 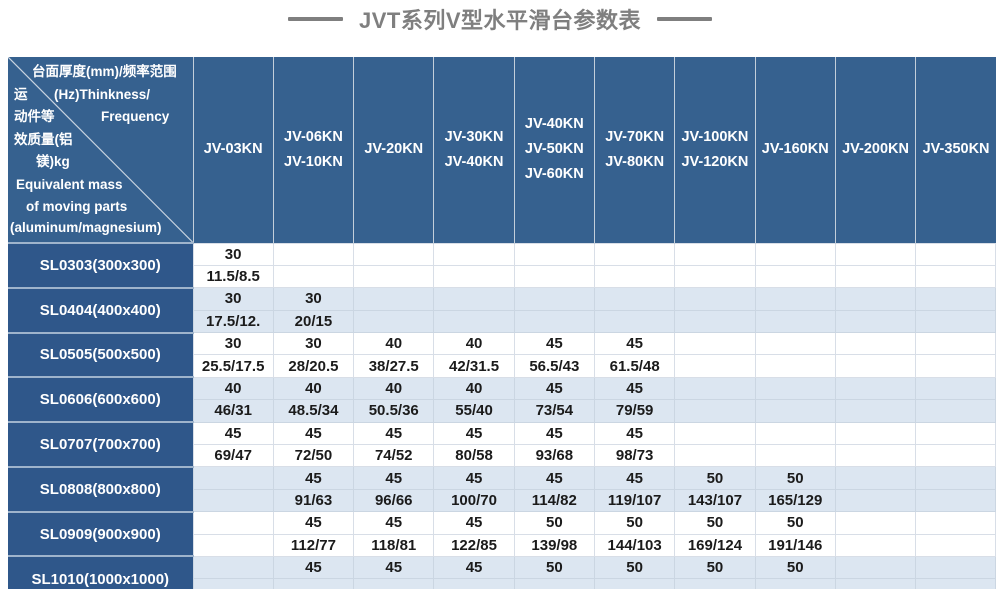 What do you see at coordinates (875, 150) in the screenshot?
I see `column-header-9: JV-200KN` at bounding box center [875, 150].